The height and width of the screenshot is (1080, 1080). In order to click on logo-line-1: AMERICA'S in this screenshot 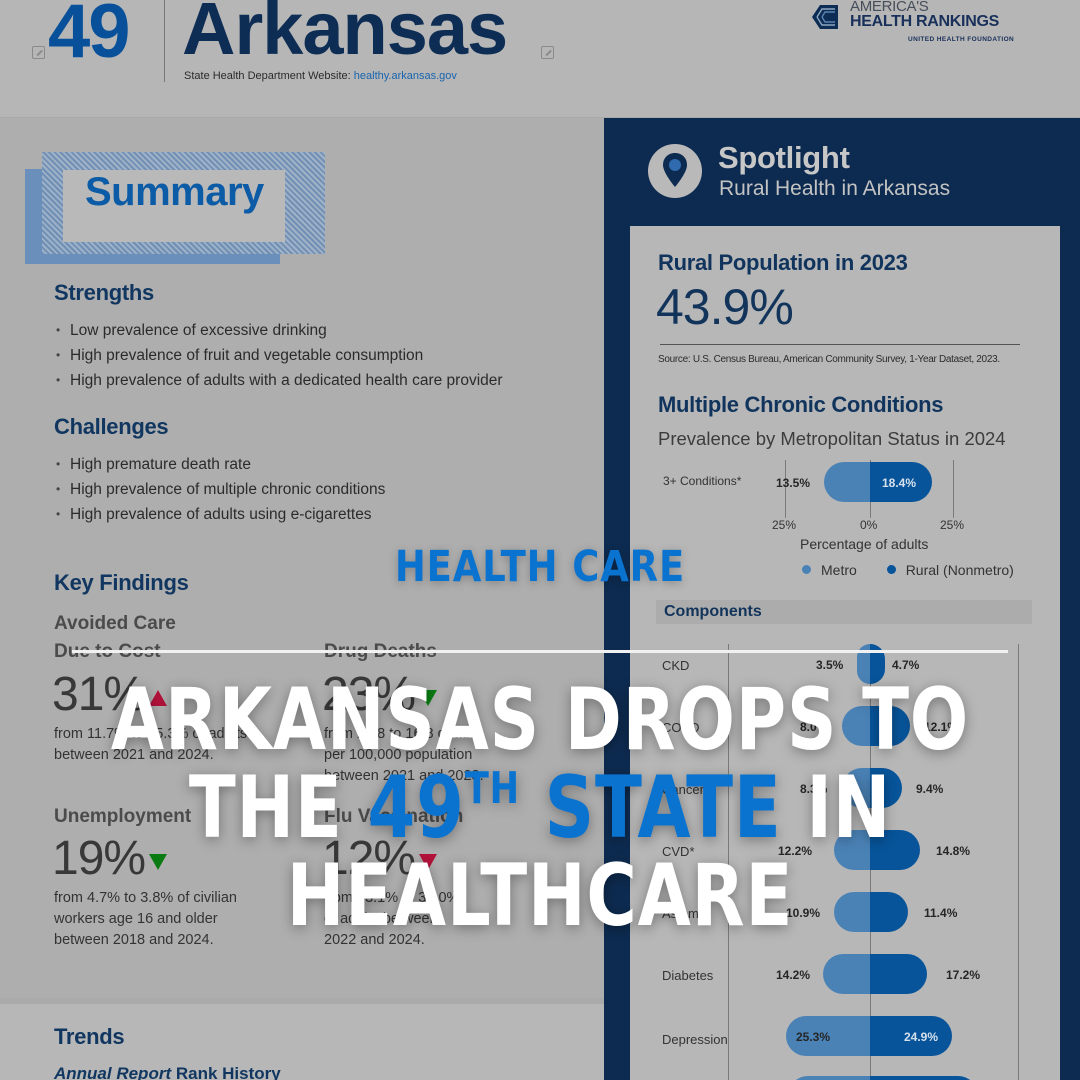, I will do `click(889, 7)`.